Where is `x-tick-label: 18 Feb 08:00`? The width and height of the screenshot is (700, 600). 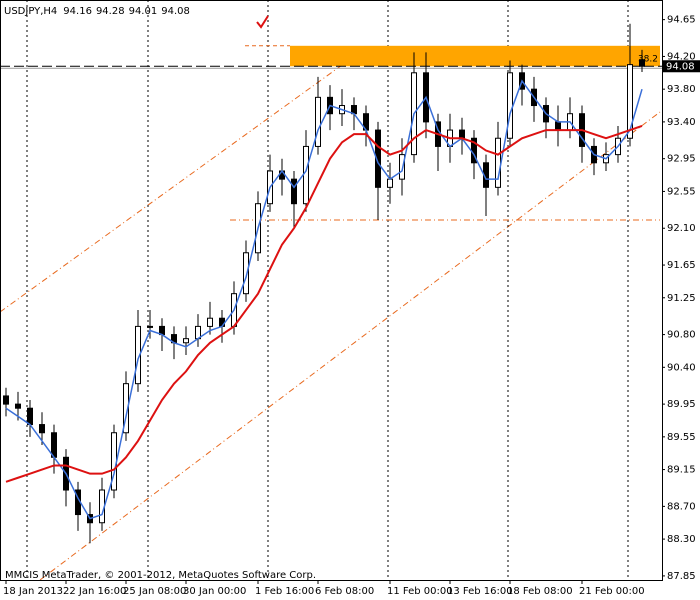 x-tick-label: 18 Feb 08:00 is located at coordinates (540, 591).